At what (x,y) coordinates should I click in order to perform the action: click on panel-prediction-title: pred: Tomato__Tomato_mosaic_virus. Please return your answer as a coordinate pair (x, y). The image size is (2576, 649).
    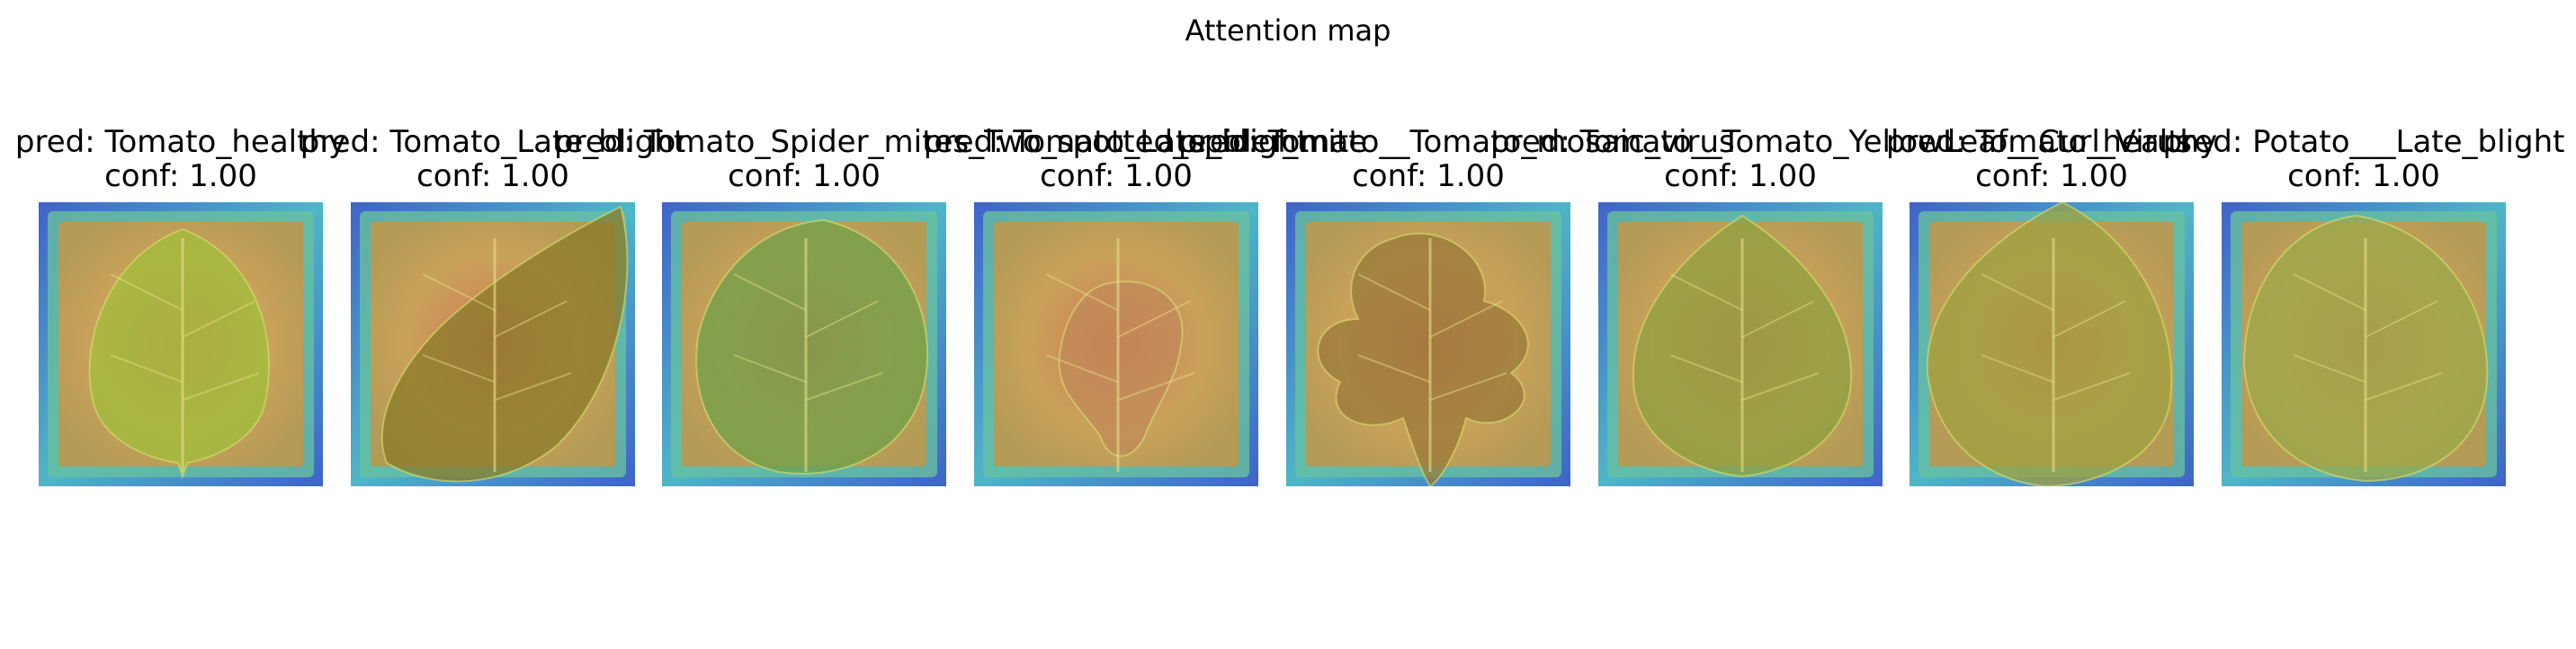
    Looking at the image, I should click on (1456, 142).